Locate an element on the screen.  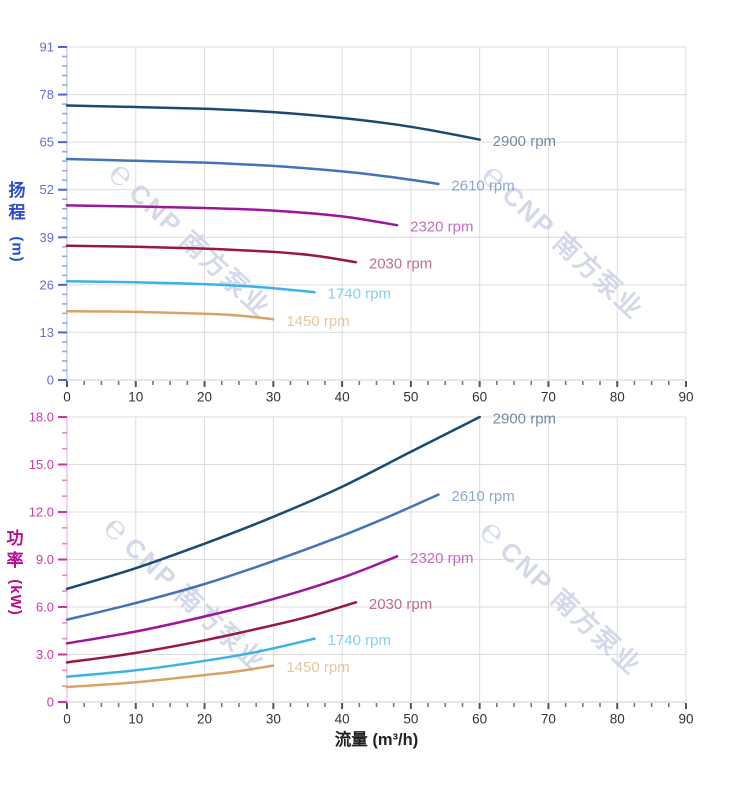
power-curve-chart-y-ticks: 0 3.0 6.0 9.0 12.0 15.0 18.0 is located at coordinates (48, 560).